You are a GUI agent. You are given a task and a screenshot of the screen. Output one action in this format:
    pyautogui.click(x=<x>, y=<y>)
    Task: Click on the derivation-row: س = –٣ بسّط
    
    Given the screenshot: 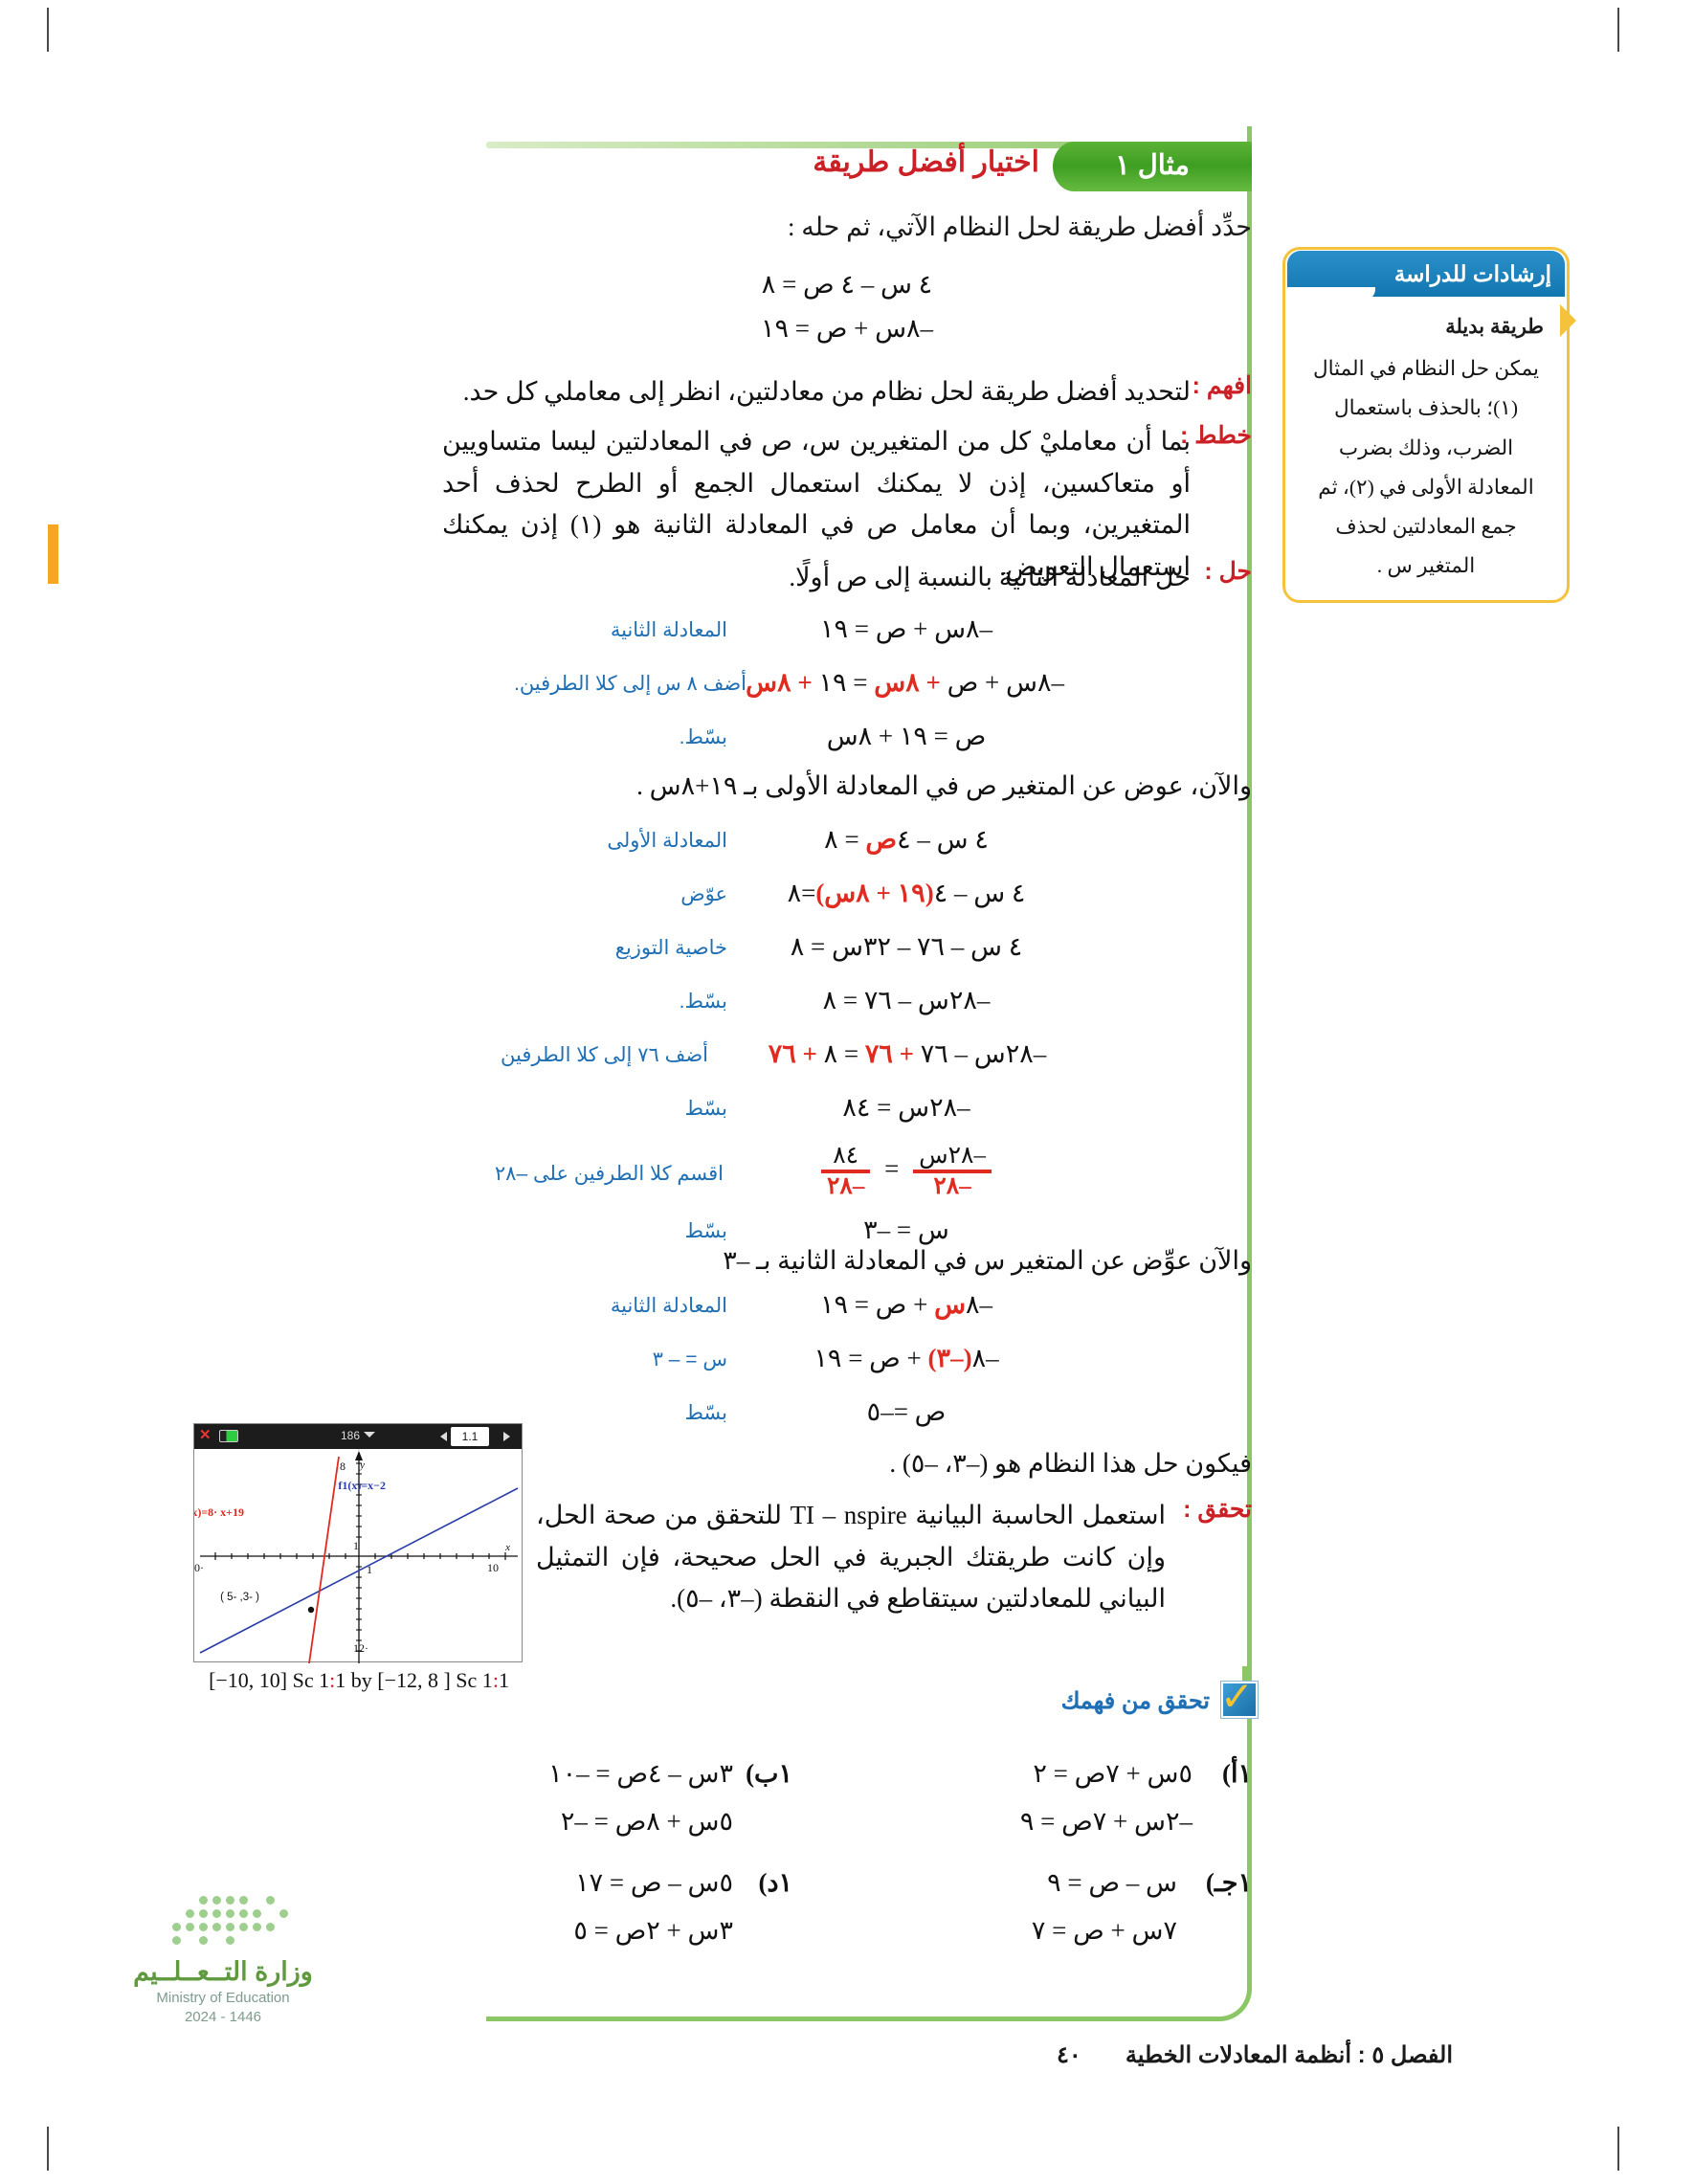 What is the action you would take?
    pyautogui.click(x=847, y=1242)
    